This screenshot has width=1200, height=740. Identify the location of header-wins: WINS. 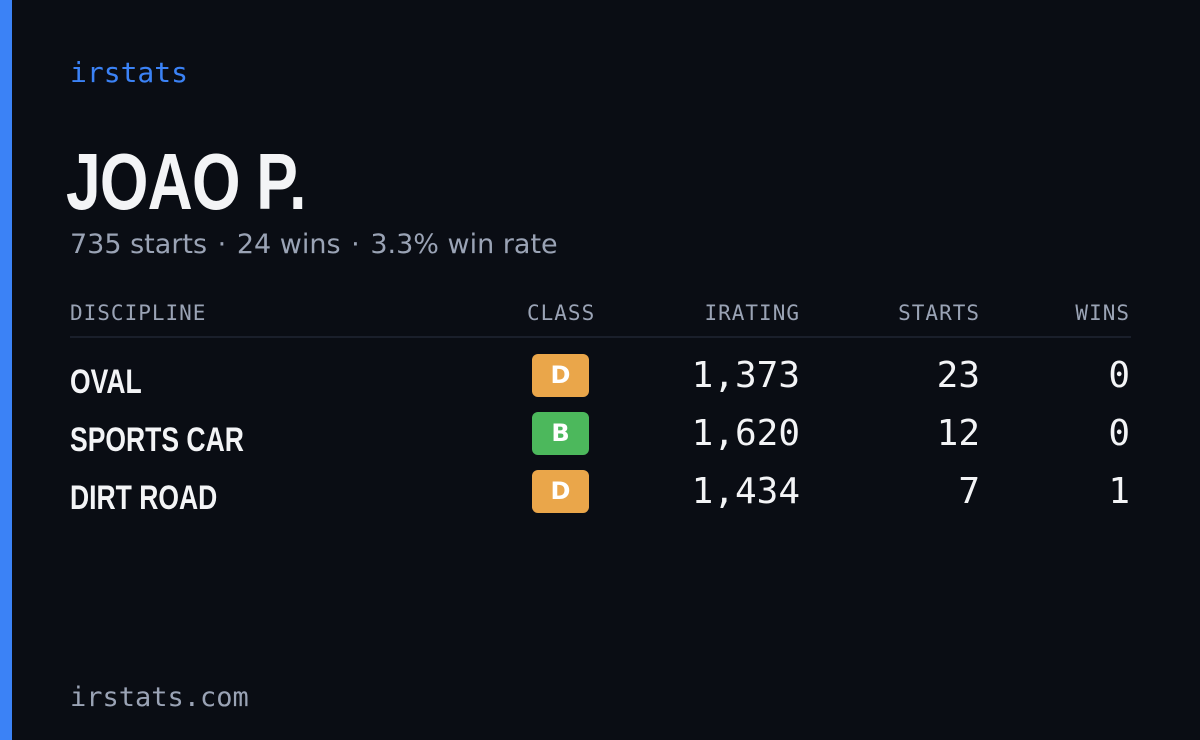
(1102, 313).